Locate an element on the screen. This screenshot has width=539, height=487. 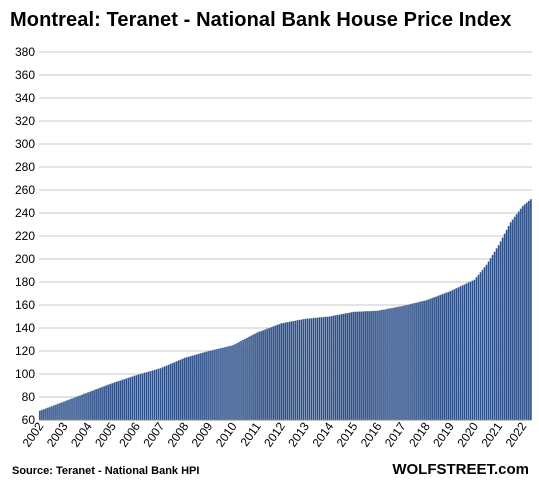
y-tick-label: 60 is located at coordinates (29, 420).